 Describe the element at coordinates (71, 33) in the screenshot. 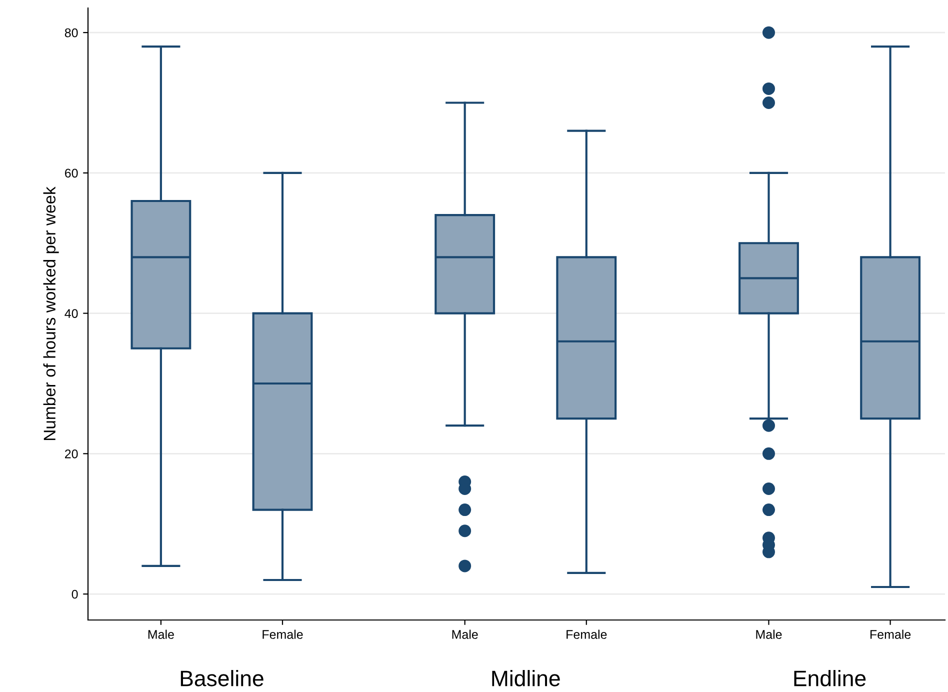

I see `y-tick-label: 80` at that location.